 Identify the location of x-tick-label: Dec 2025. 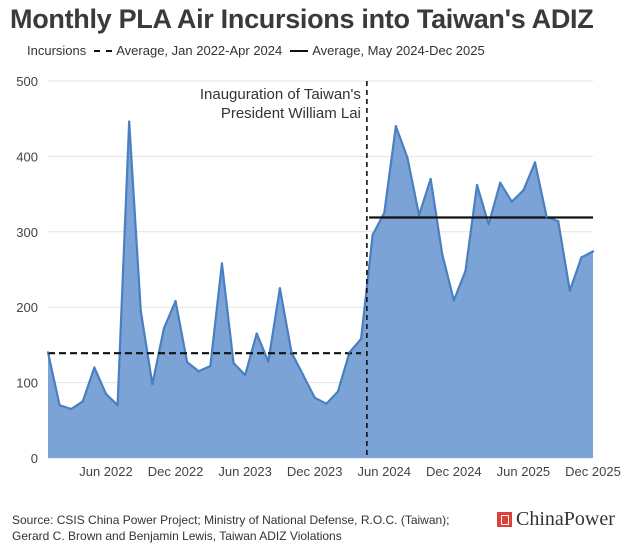
(593, 471).